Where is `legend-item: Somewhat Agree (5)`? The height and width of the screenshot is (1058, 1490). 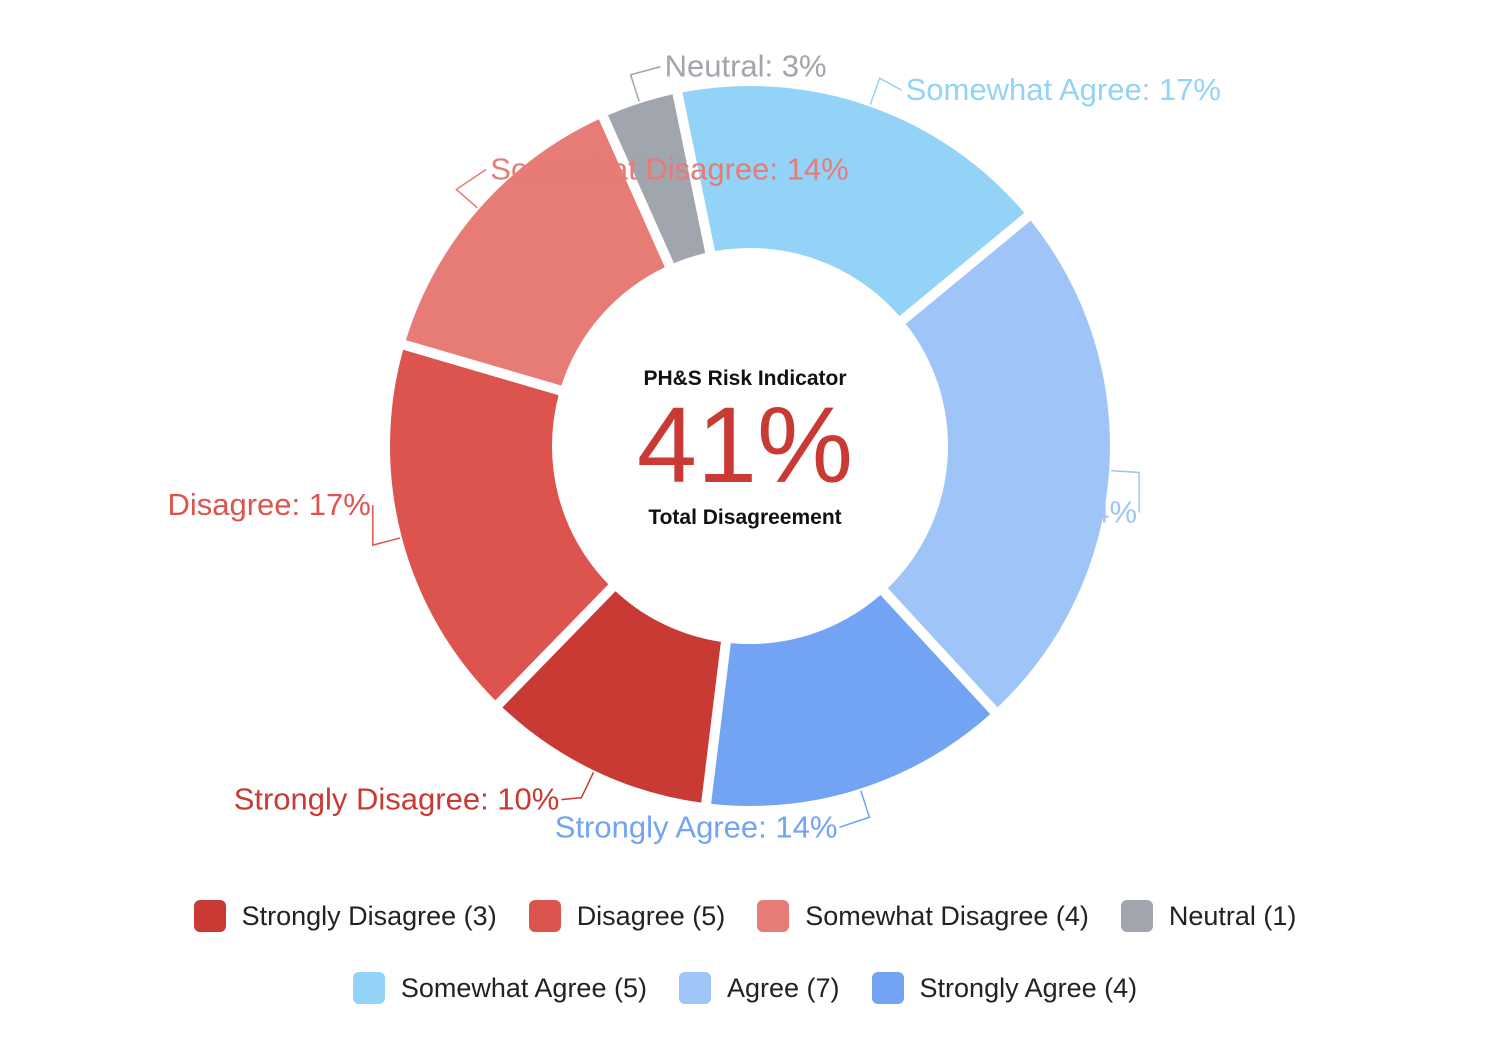
legend-item: Somewhat Agree (5) is located at coordinates (499, 988).